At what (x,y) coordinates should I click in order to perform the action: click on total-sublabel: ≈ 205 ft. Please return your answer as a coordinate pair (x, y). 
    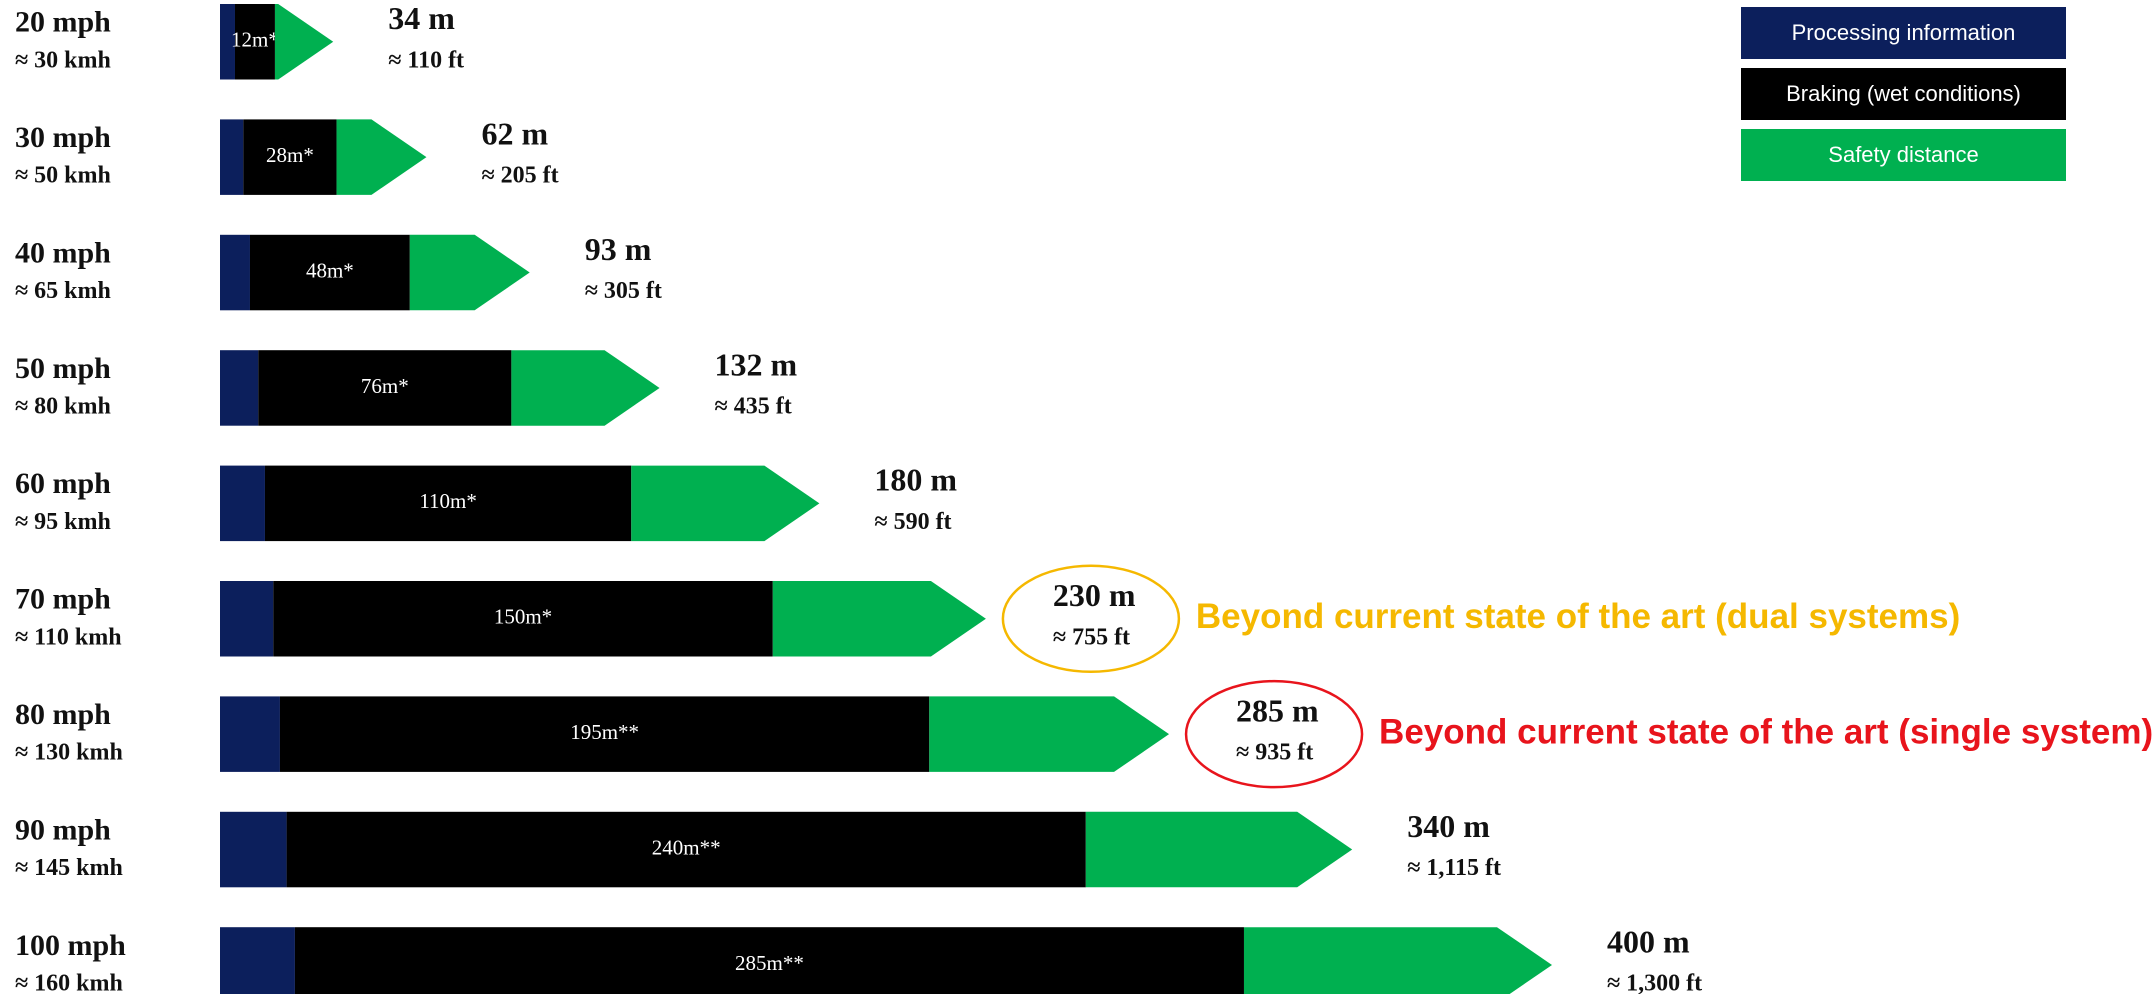
    Looking at the image, I should click on (519, 176).